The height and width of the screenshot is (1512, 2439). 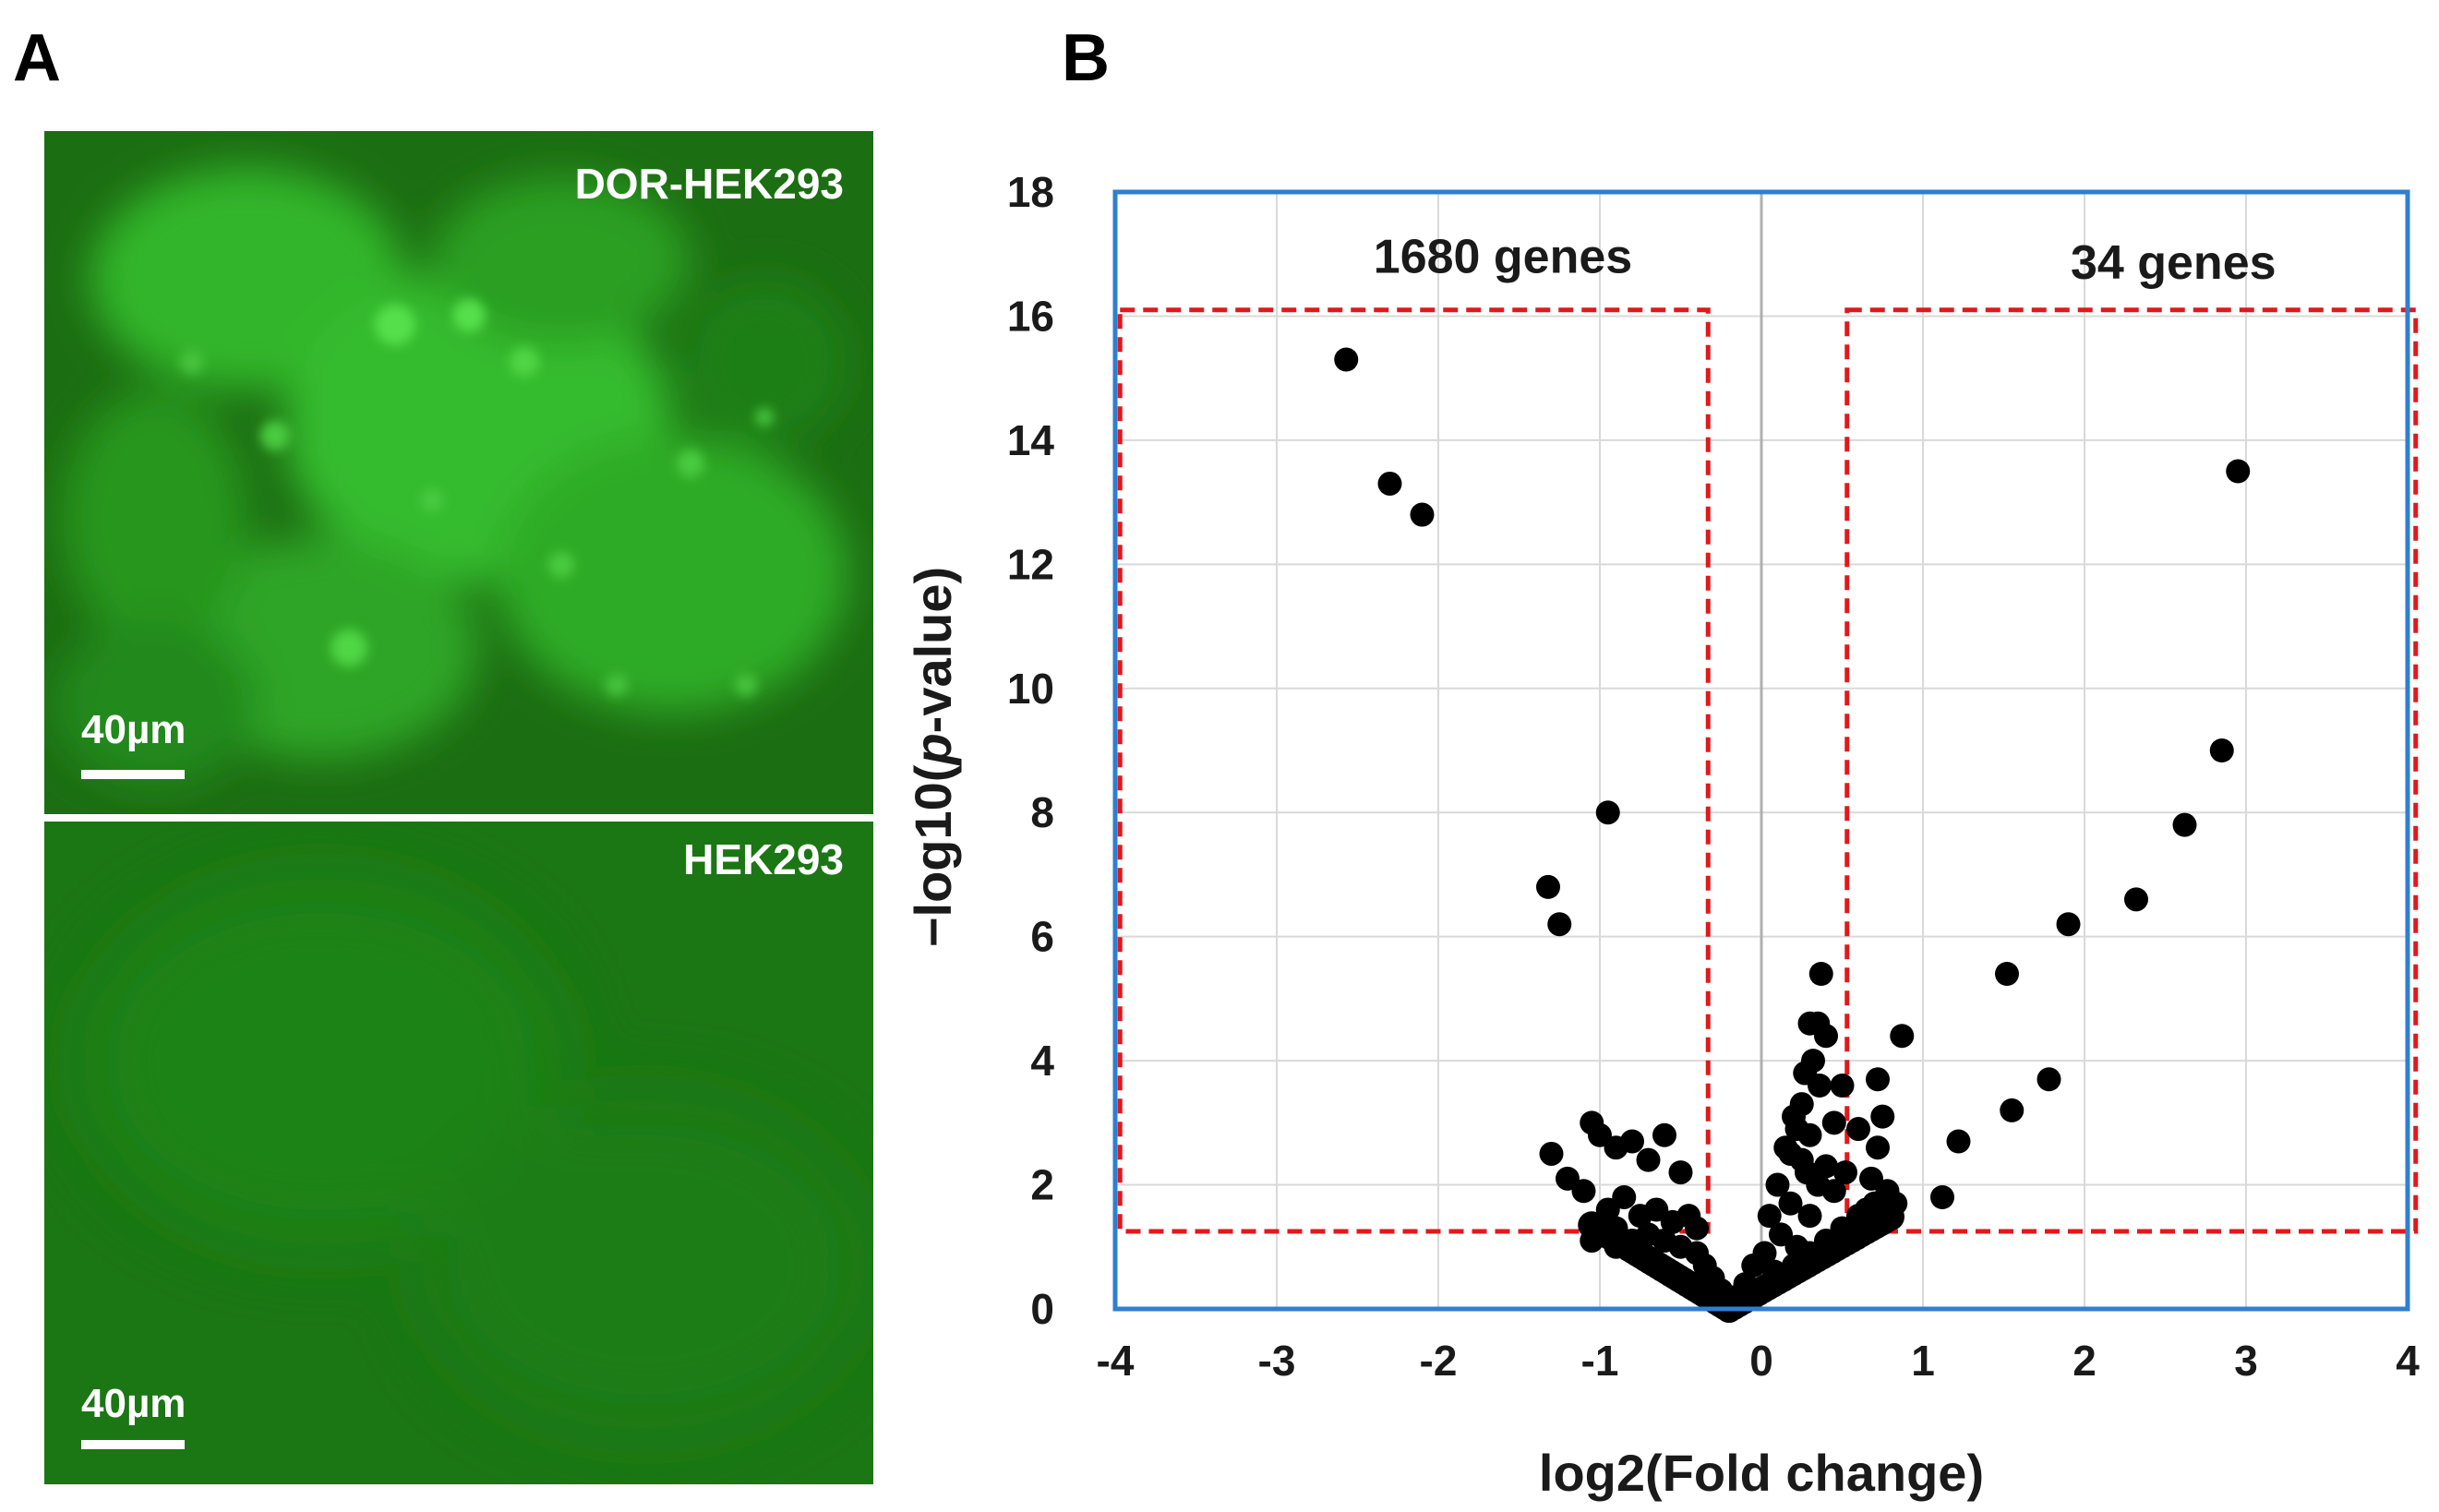 What do you see at coordinates (1761, 1473) in the screenshot?
I see `x-axis-label: log2(Fold change)` at bounding box center [1761, 1473].